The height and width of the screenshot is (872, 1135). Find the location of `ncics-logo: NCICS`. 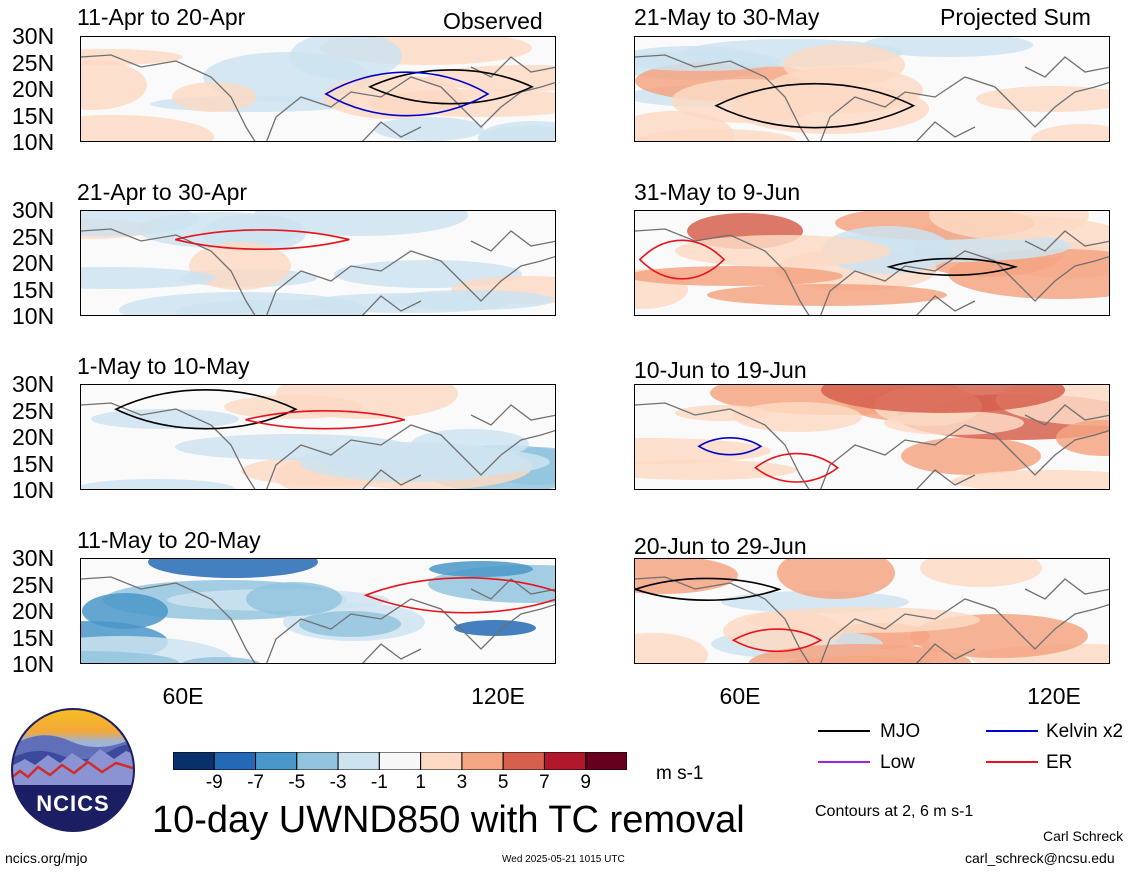

ncics-logo: NCICS is located at coordinates (73, 770).